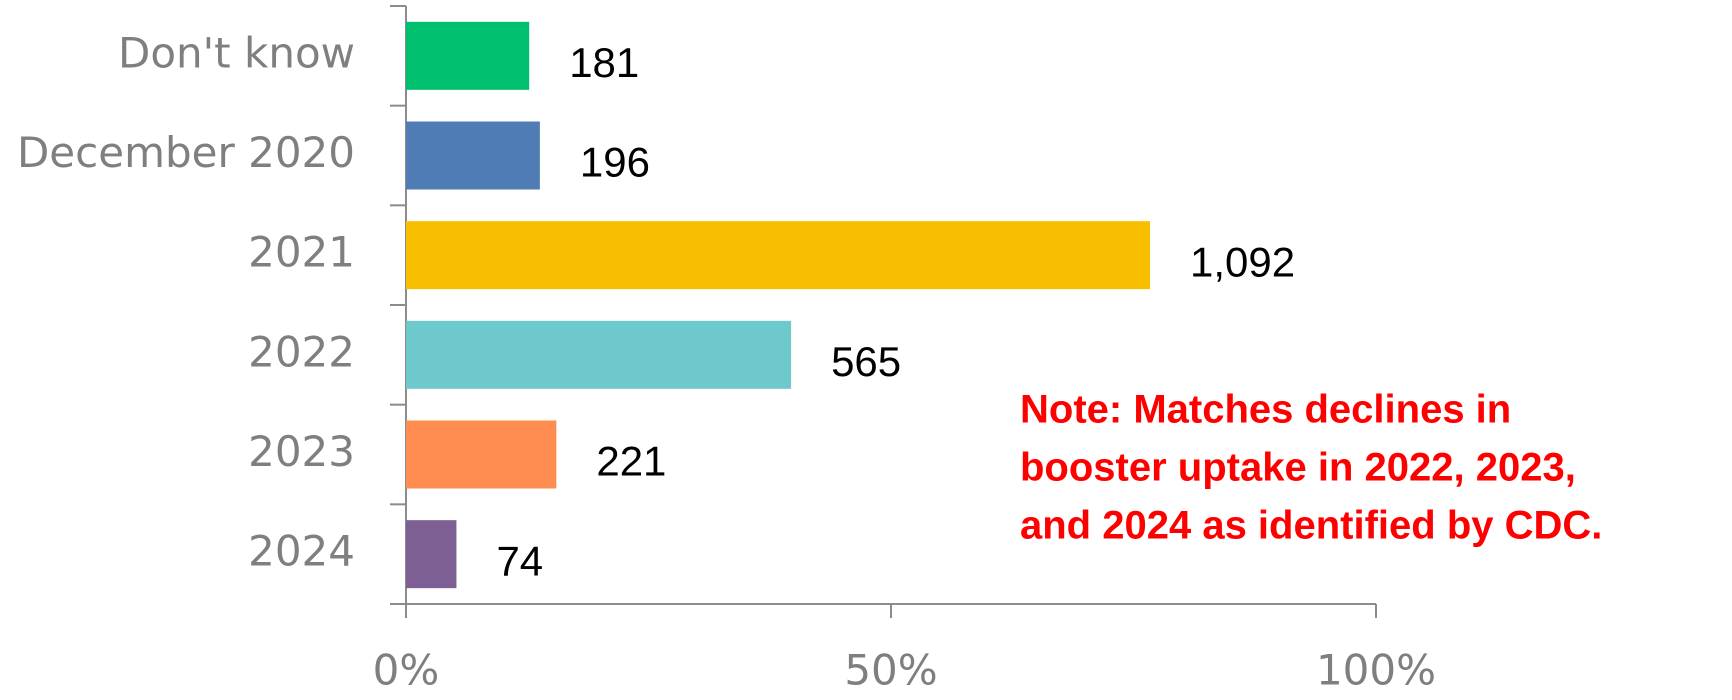 Image resolution: width=1732 pixels, height=700 pixels. Describe the element at coordinates (301, 551) in the screenshot. I see `y-tick-label: 2024` at that location.